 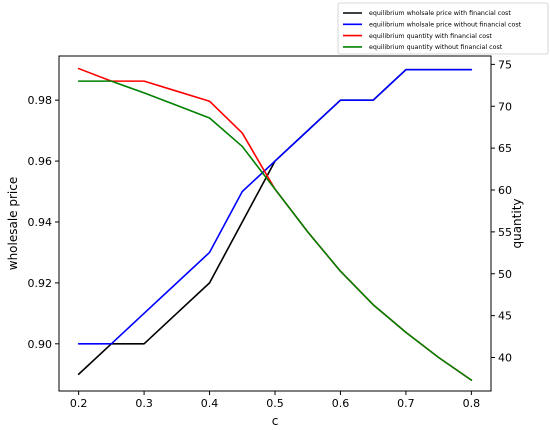 What do you see at coordinates (505, 358) in the screenshot?
I see `y-right-tick-label: 40` at bounding box center [505, 358].